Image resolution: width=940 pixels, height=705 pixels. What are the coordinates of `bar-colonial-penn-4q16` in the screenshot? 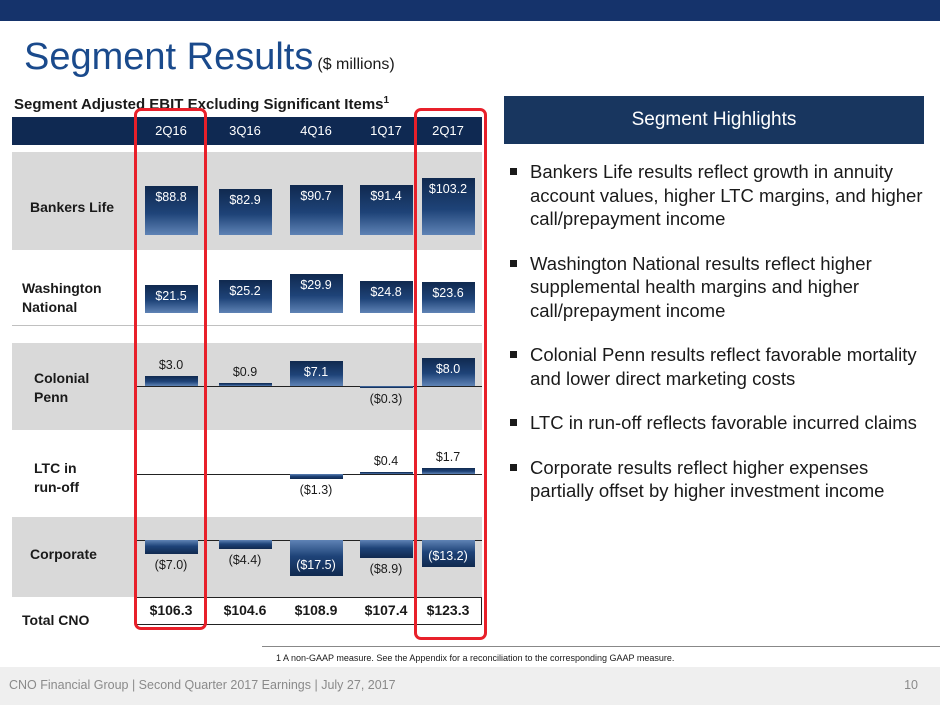 It's located at (316, 373).